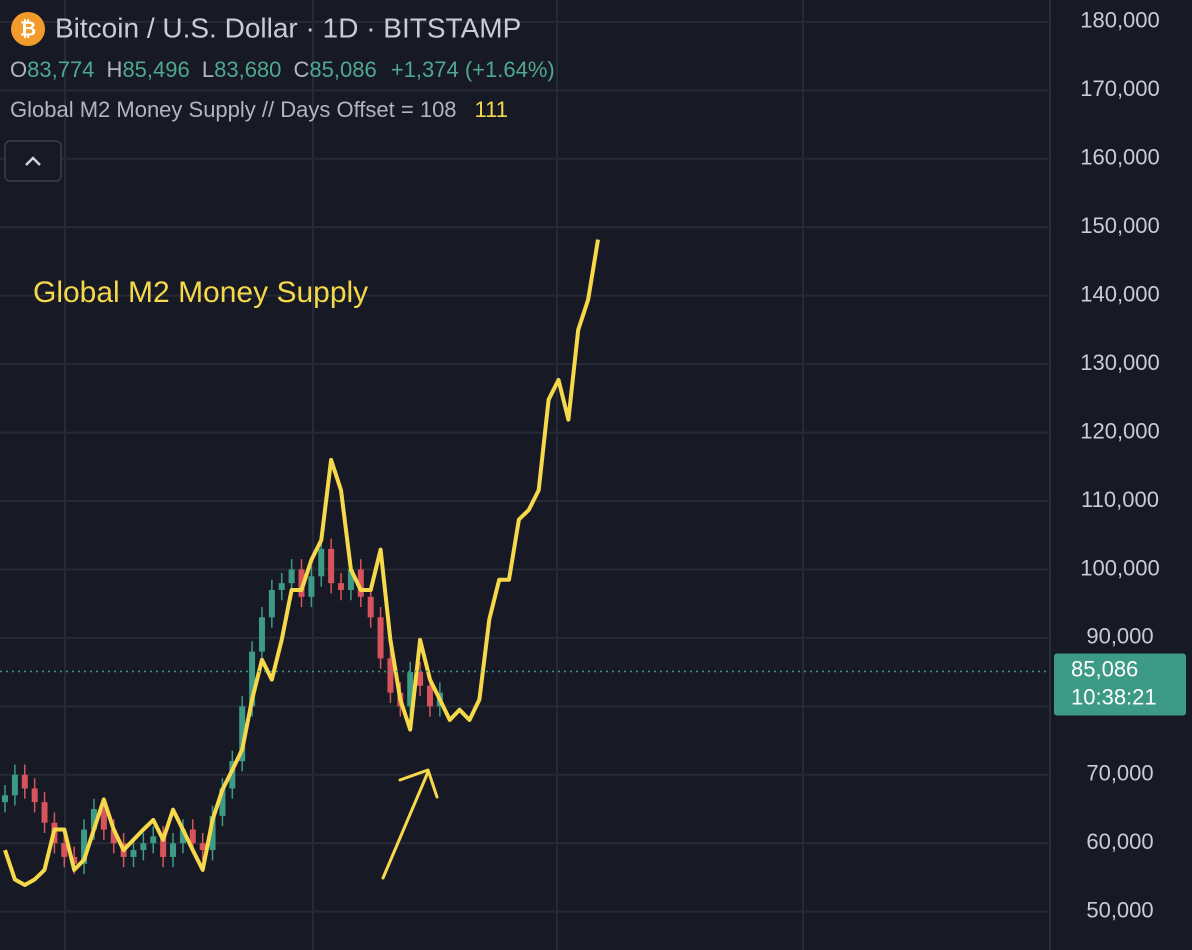  I want to click on ohlc-key: O, so click(18, 69).